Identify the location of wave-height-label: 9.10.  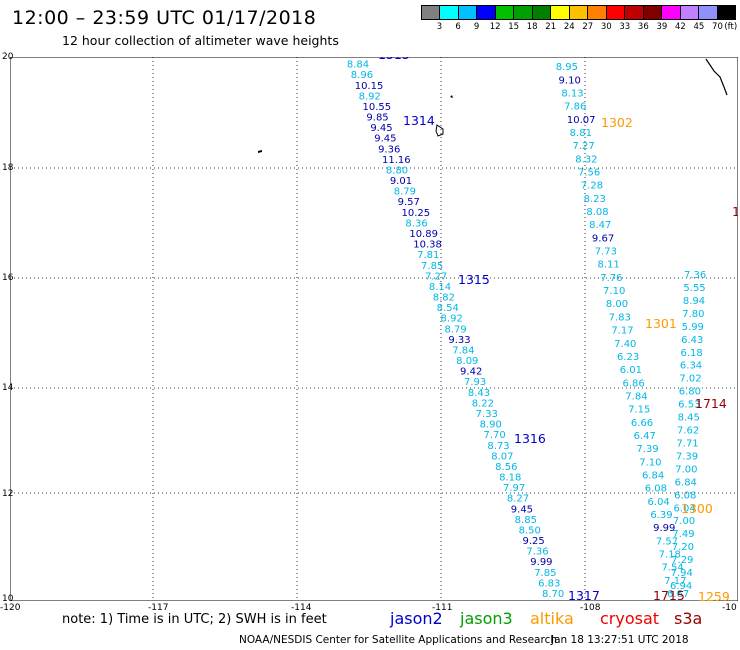
(570, 80).